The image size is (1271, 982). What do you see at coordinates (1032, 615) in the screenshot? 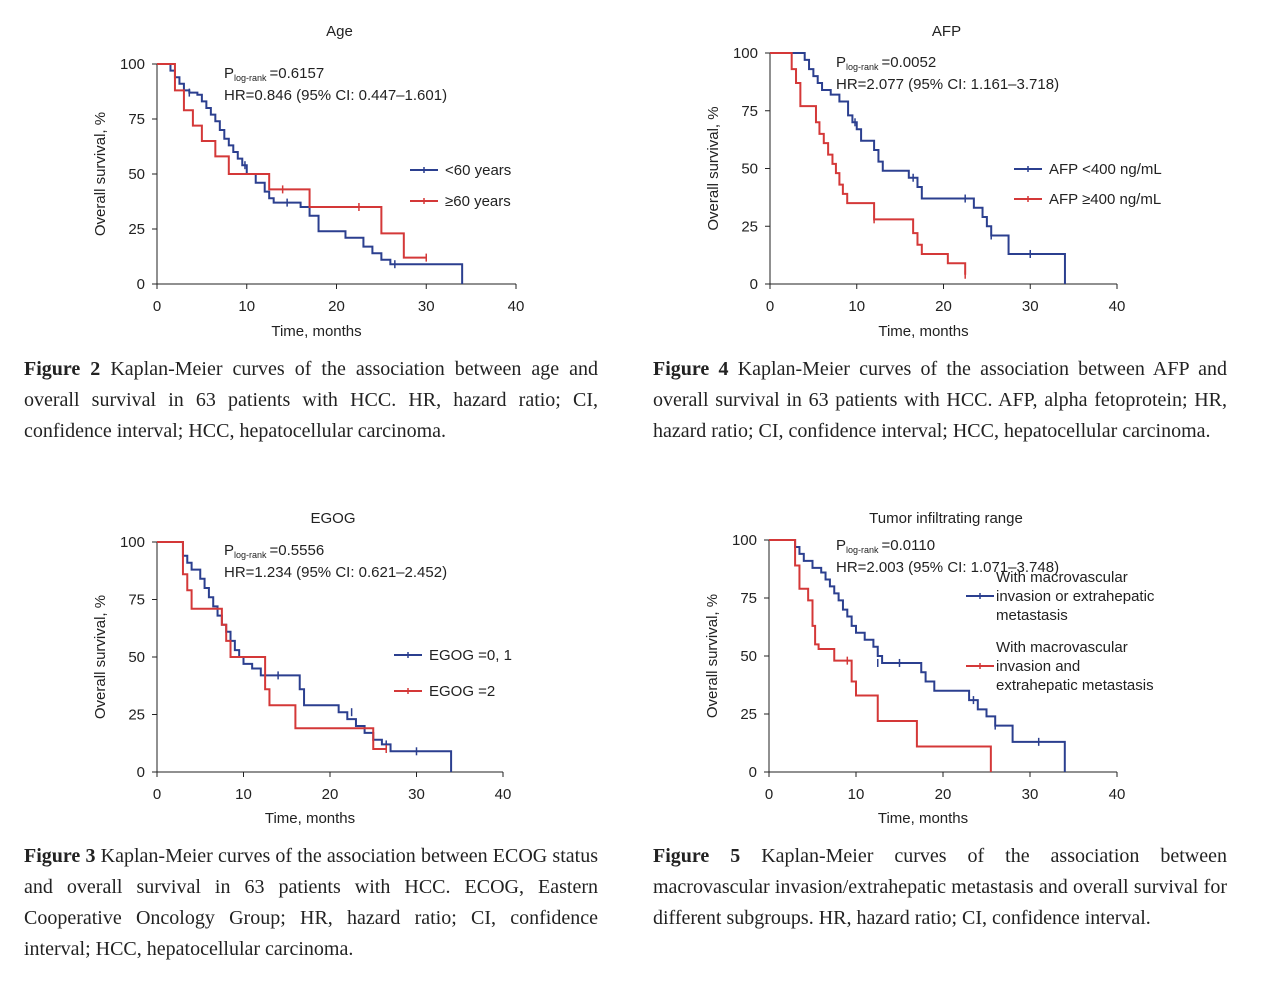
I see `legend-label-line: metastasis` at bounding box center [1032, 615].